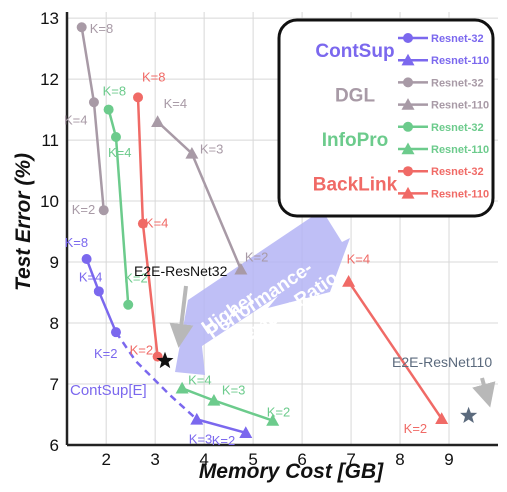 This screenshot has height=492, width=507. Describe the element at coordinates (408, 82) in the screenshot. I see `legend-marker-dgl-circle` at that location.